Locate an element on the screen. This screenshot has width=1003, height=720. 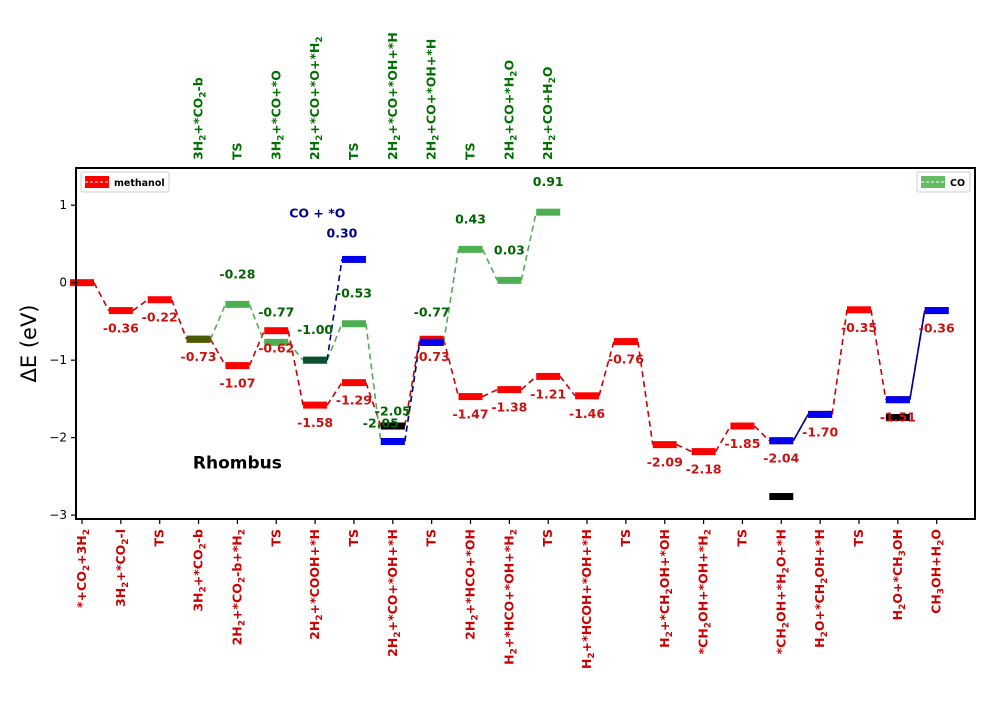
co-value-label: -0.28 is located at coordinates (237, 273).